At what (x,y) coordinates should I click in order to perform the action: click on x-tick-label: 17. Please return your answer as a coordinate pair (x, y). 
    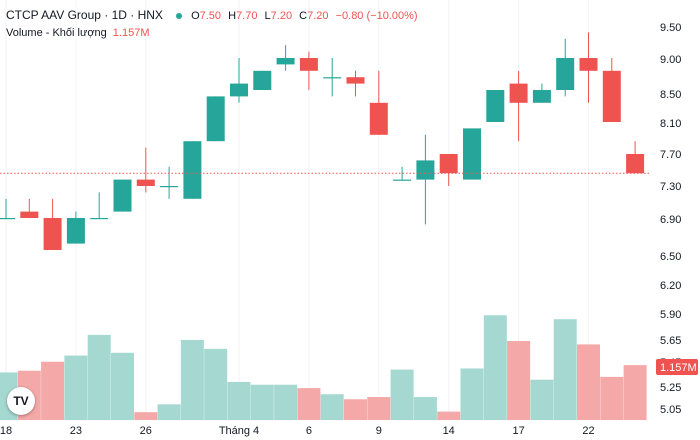
    Looking at the image, I should click on (518, 431).